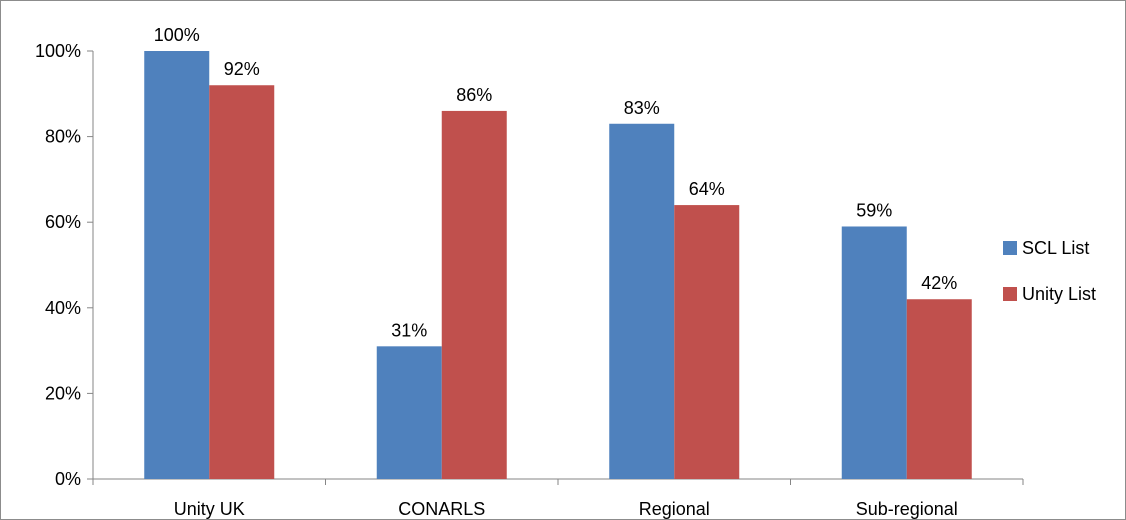  I want to click on legend-label: Unity List, so click(1059, 294).